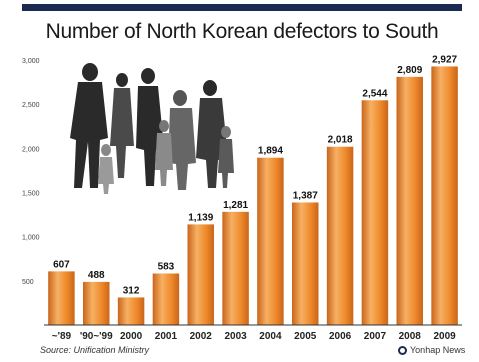 This screenshot has width=479, height=362. Describe the element at coordinates (31, 61) in the screenshot. I see `y-tick-label: 3,000` at that location.